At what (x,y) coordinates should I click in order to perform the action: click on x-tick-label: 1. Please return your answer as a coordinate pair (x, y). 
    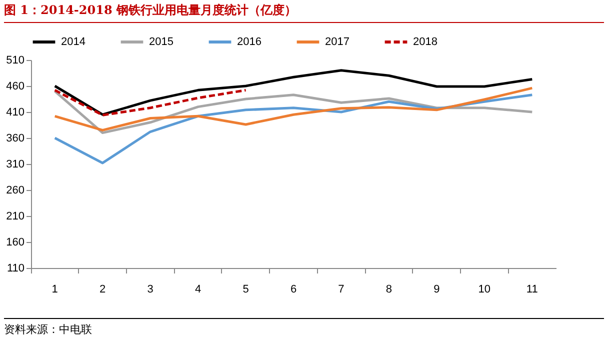
    Looking at the image, I should click on (55, 290).